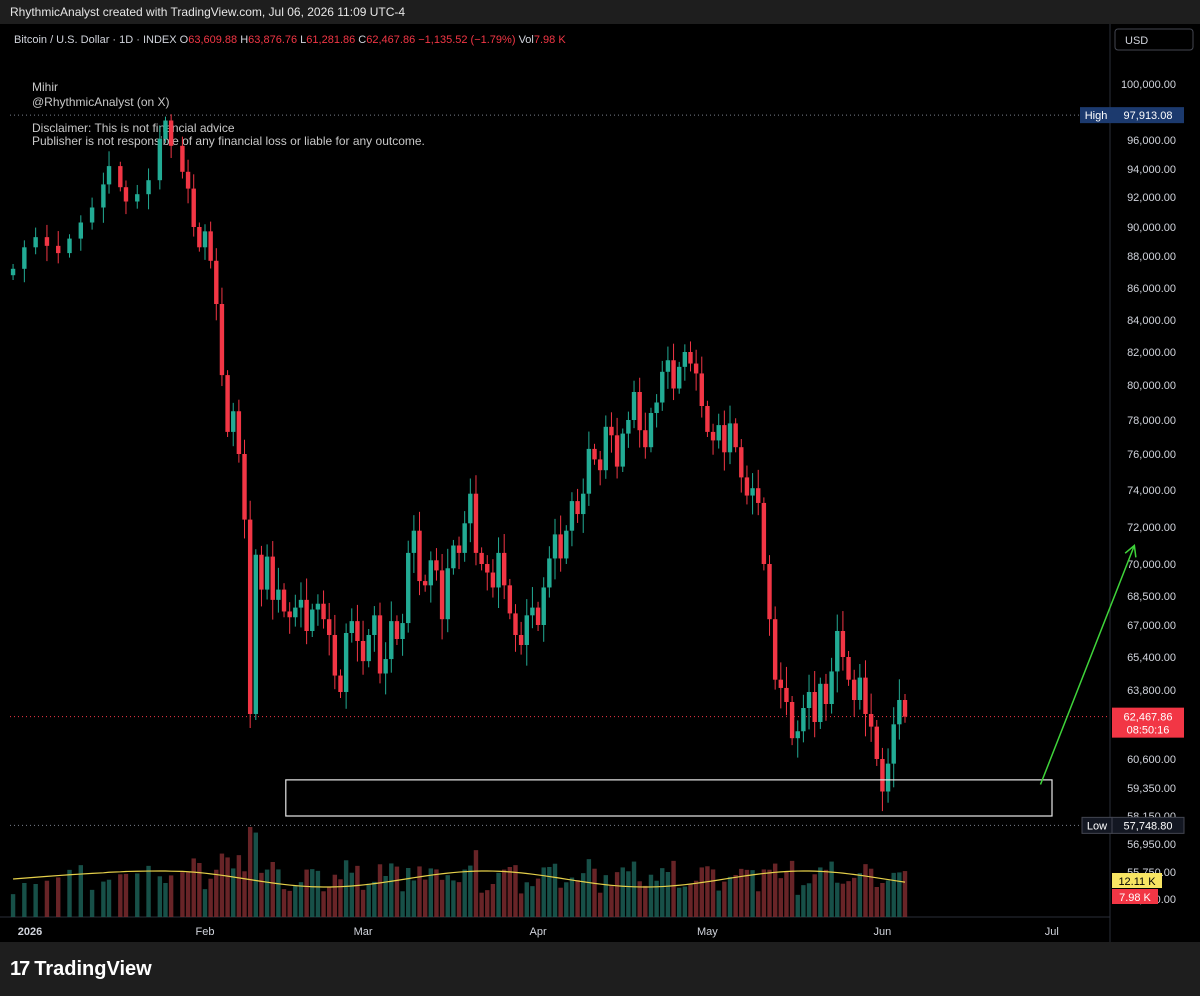 This screenshot has width=1200, height=996. What do you see at coordinates (669, 798) in the screenshot?
I see `support-zone-box` at bounding box center [669, 798].